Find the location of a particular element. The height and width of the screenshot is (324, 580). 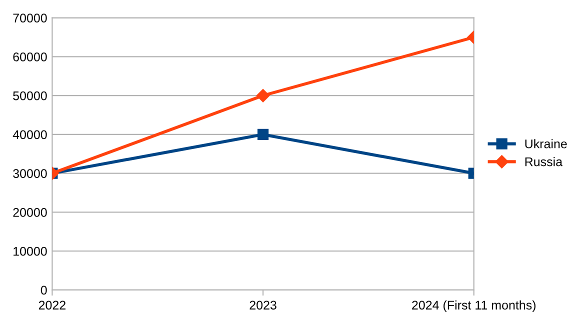

y-tick-label: 40000 is located at coordinates (29, 135).